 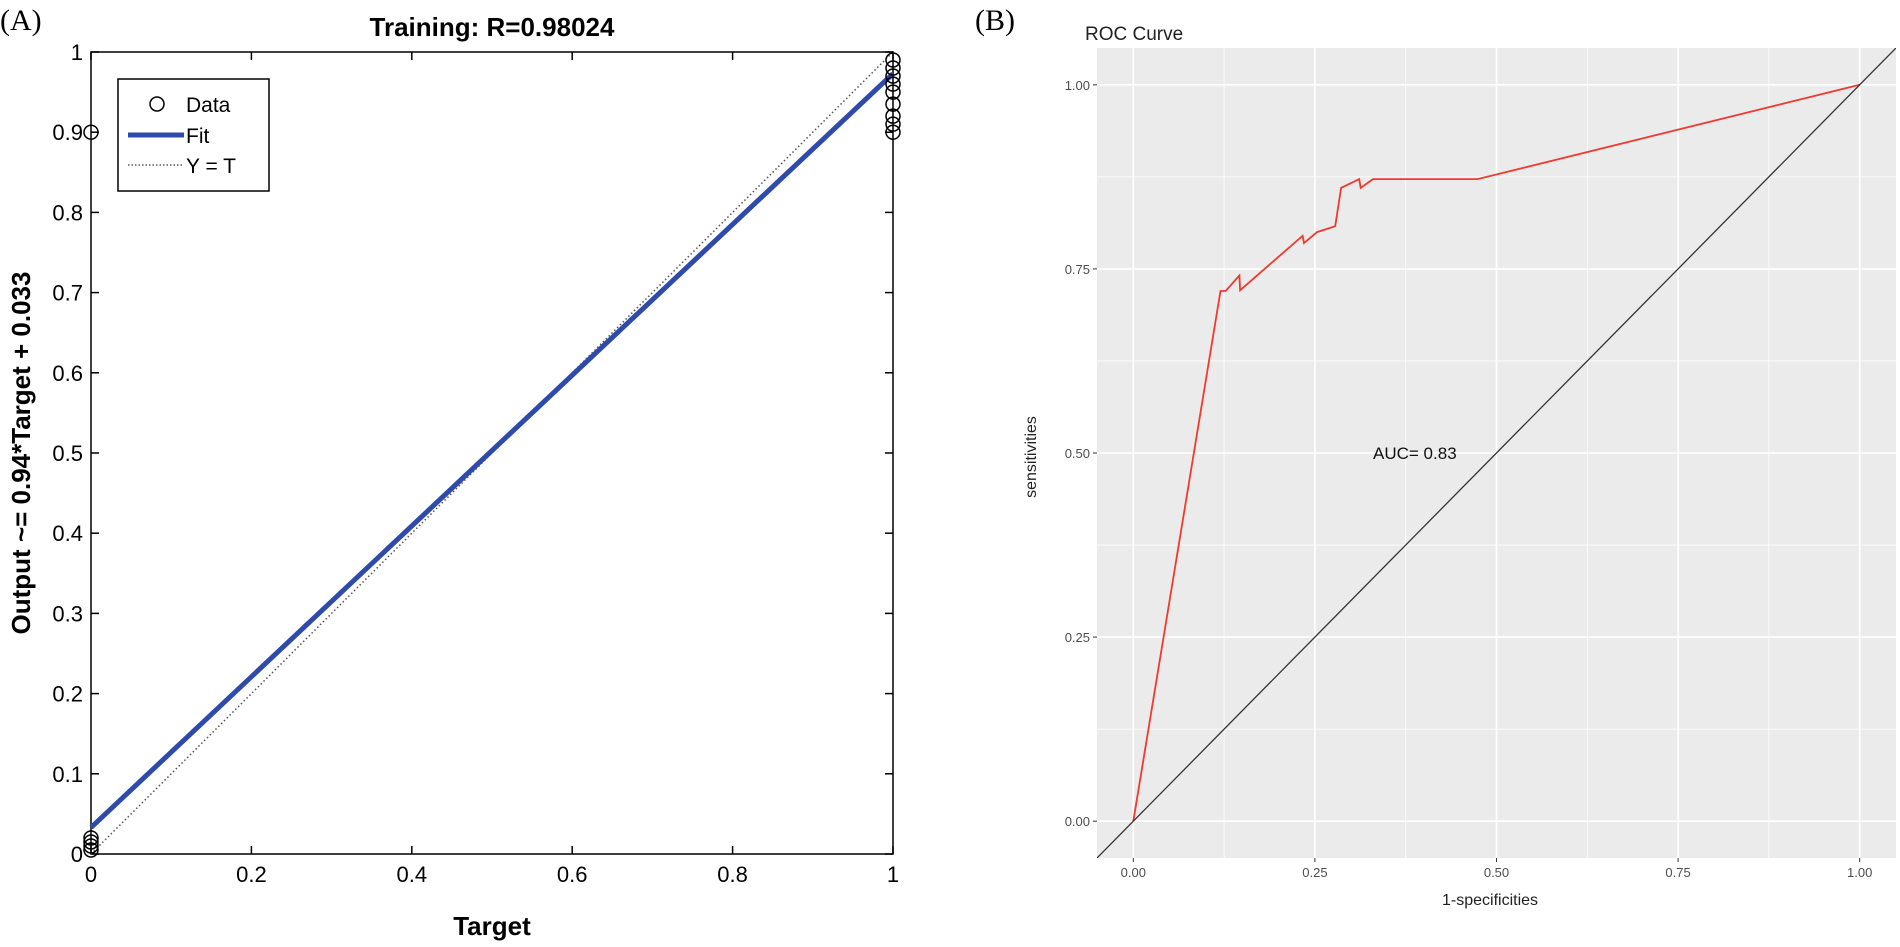 I want to click on panel-b-label: (B), so click(x=995, y=20).